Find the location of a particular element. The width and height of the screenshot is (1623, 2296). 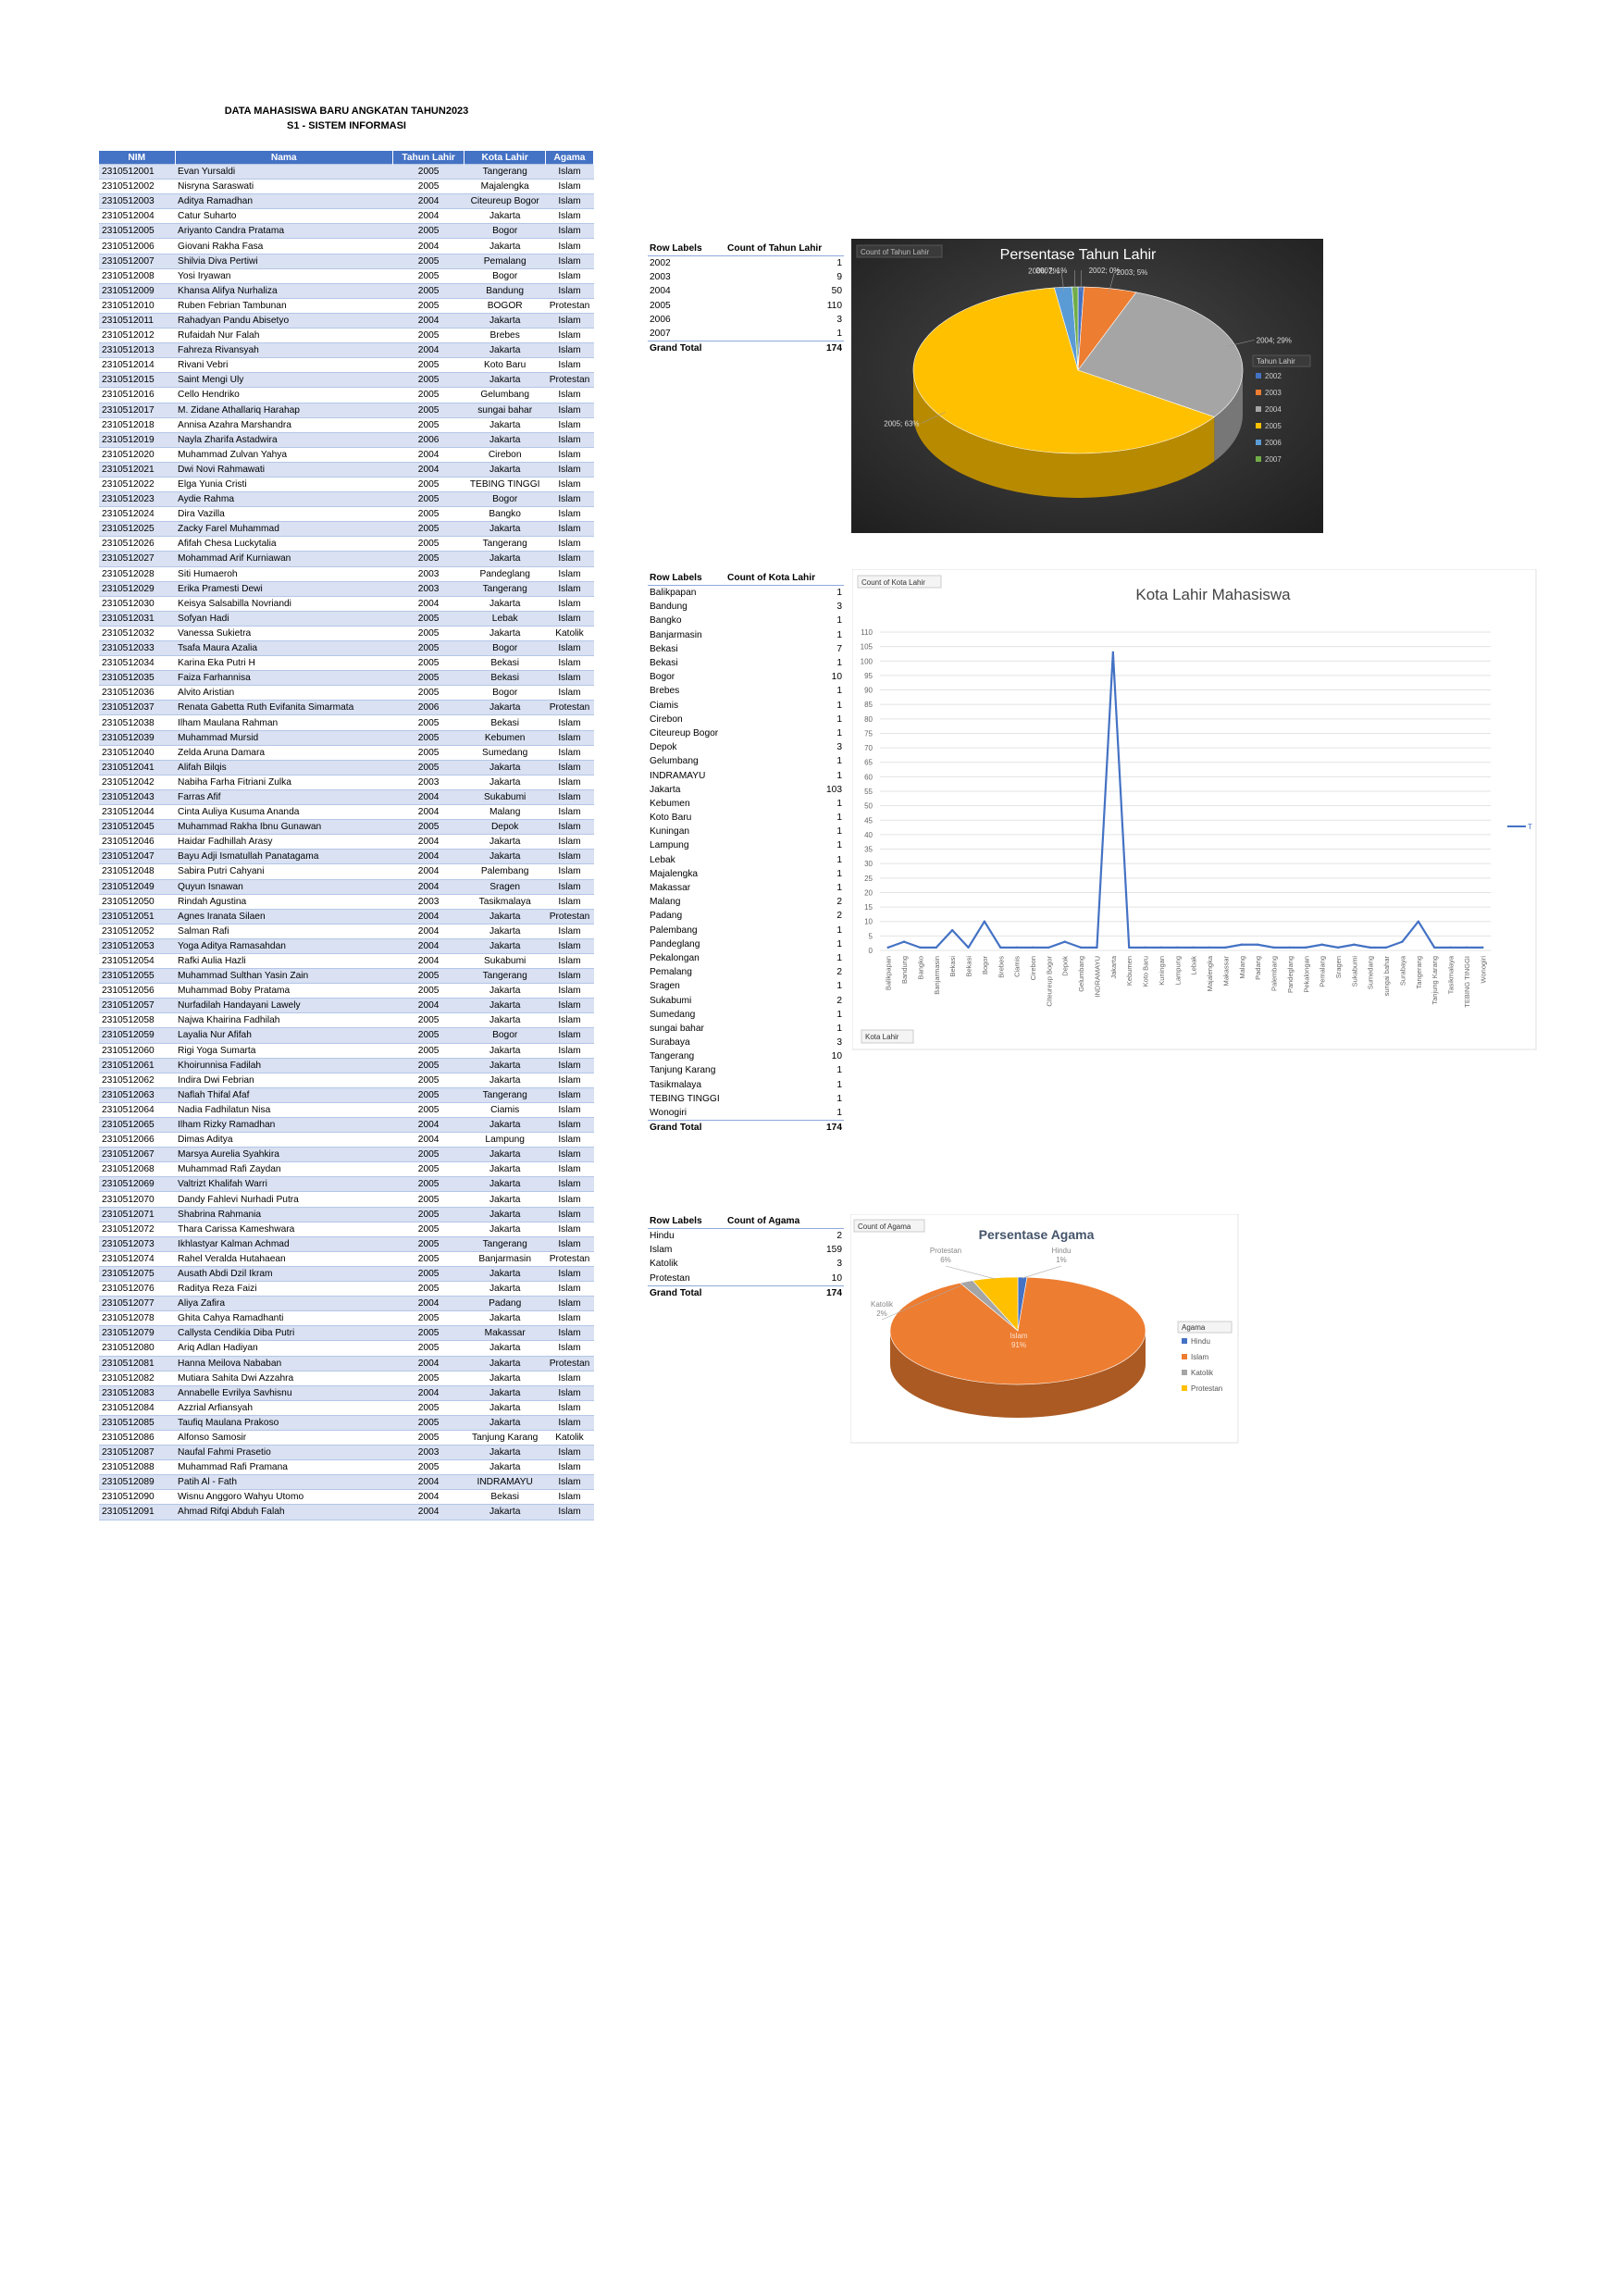

nim-cell: 2310512079 is located at coordinates (137, 1333).